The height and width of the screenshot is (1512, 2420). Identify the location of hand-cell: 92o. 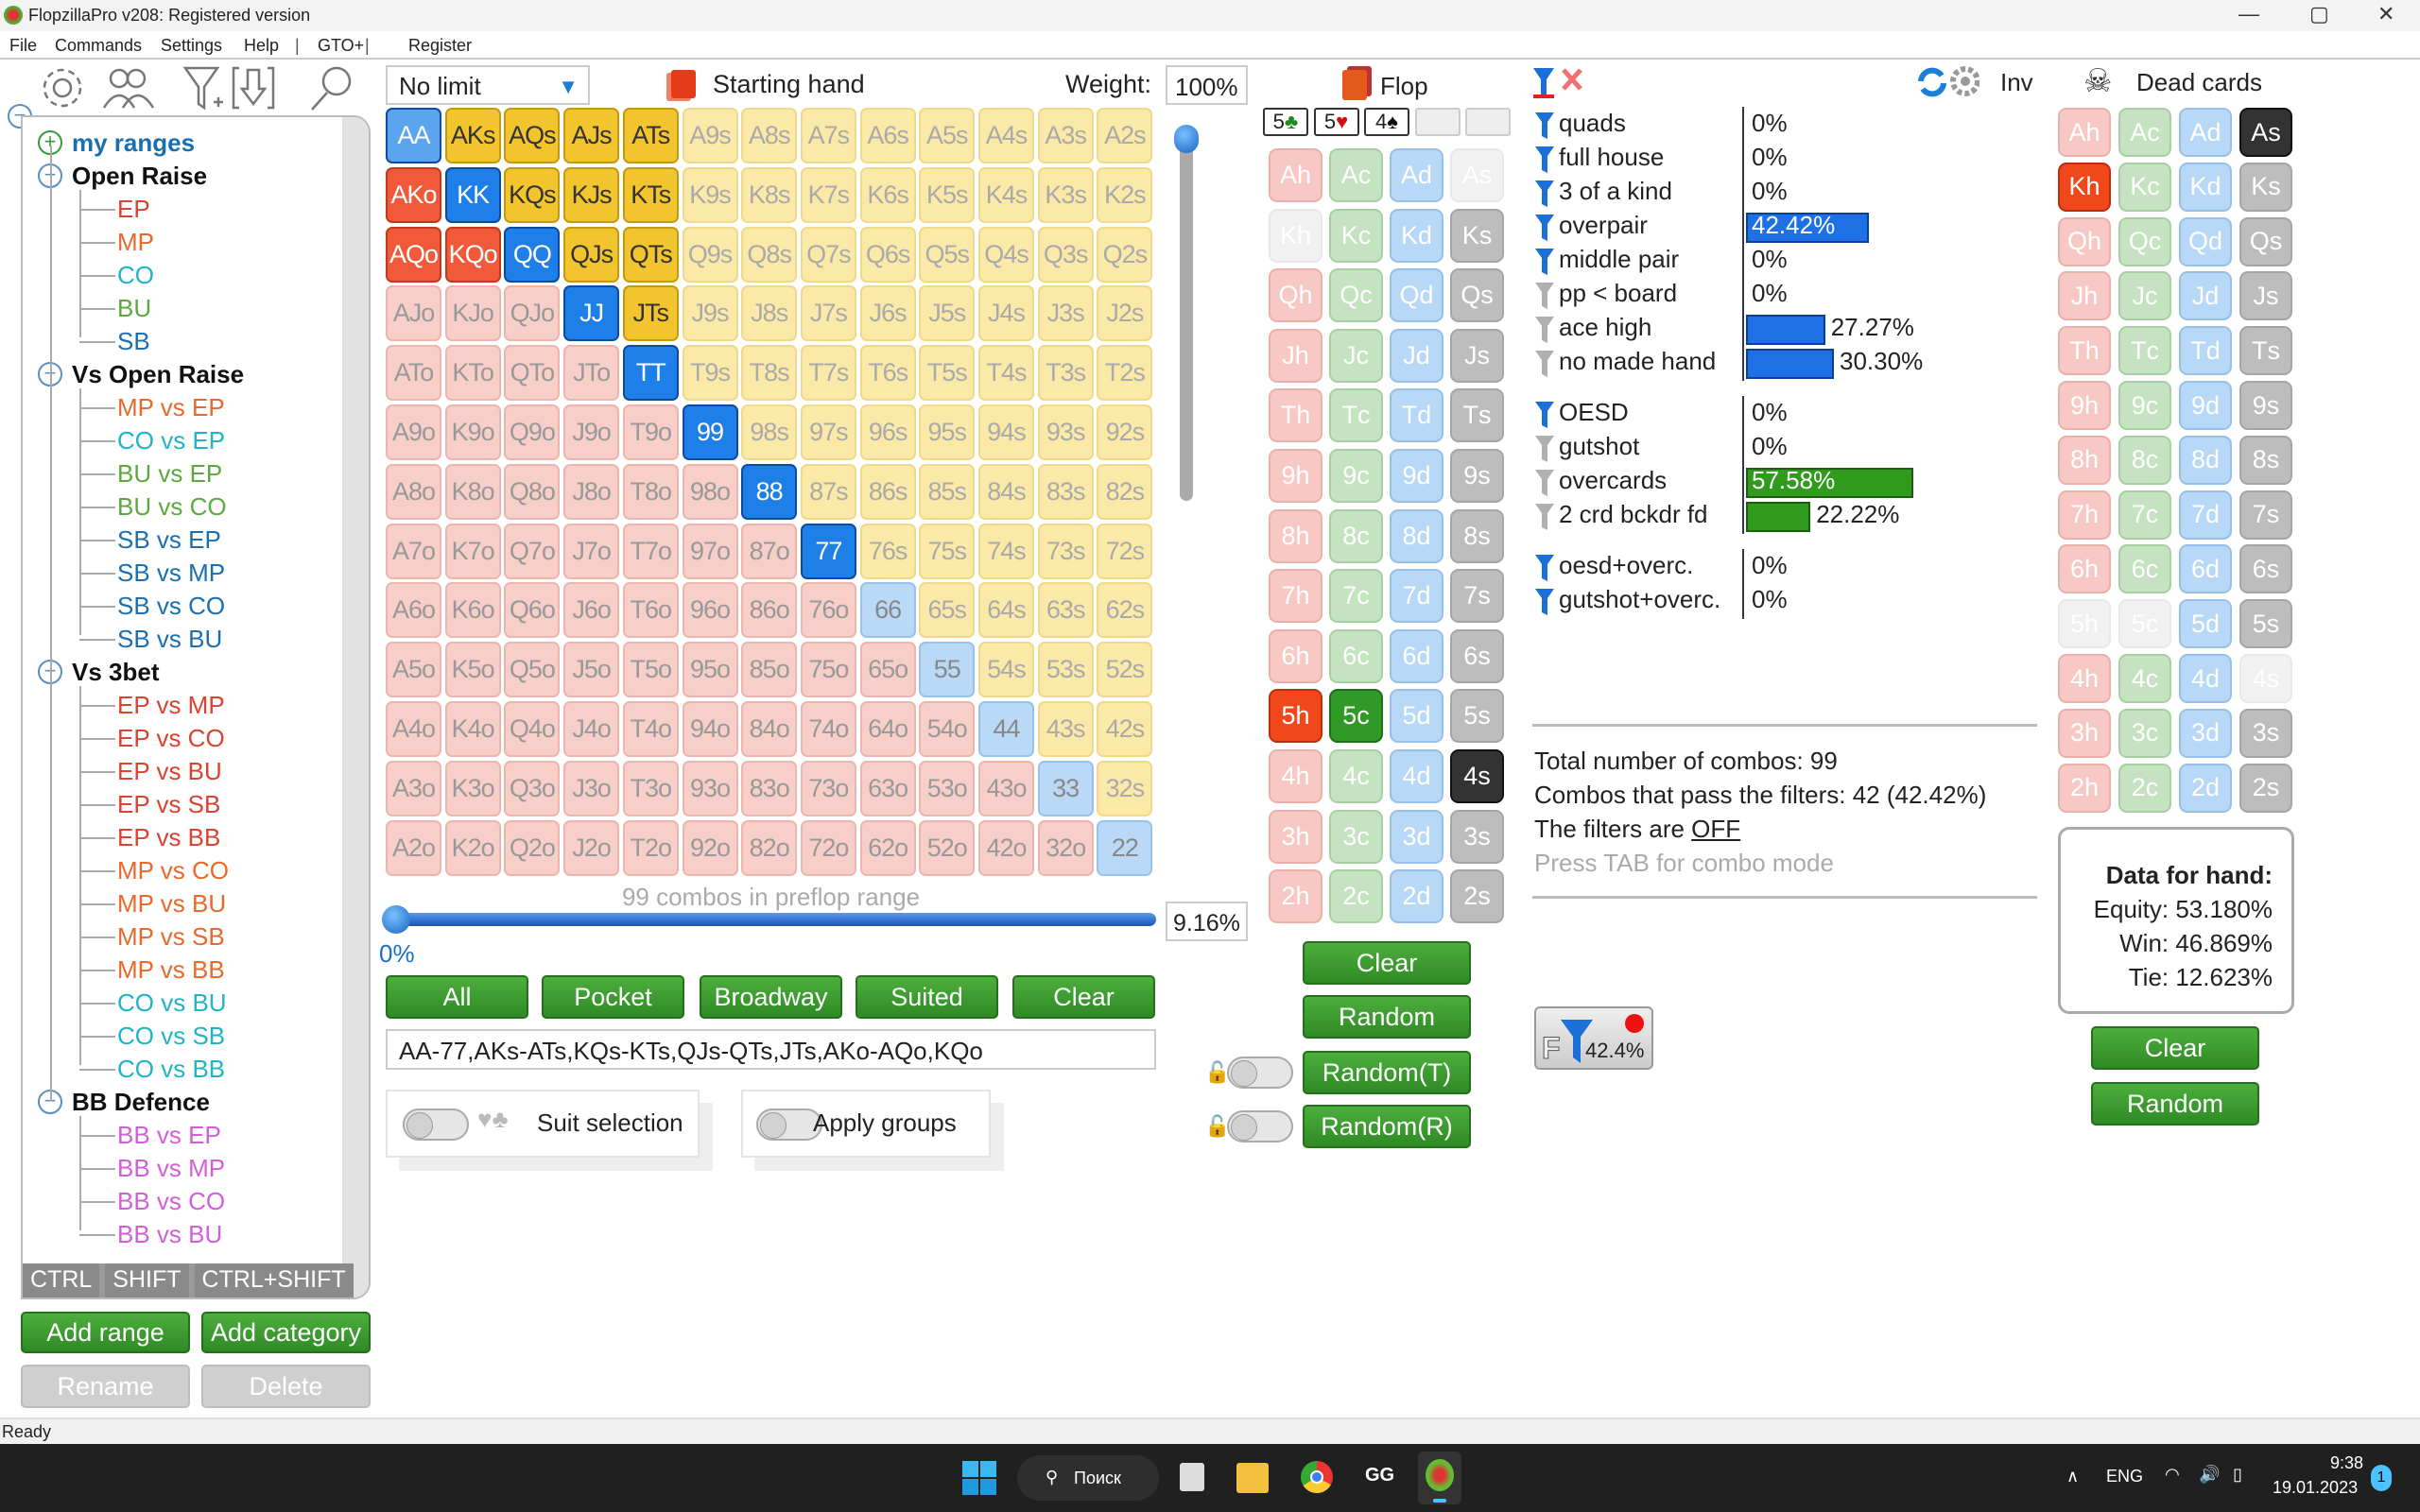
(710, 847).